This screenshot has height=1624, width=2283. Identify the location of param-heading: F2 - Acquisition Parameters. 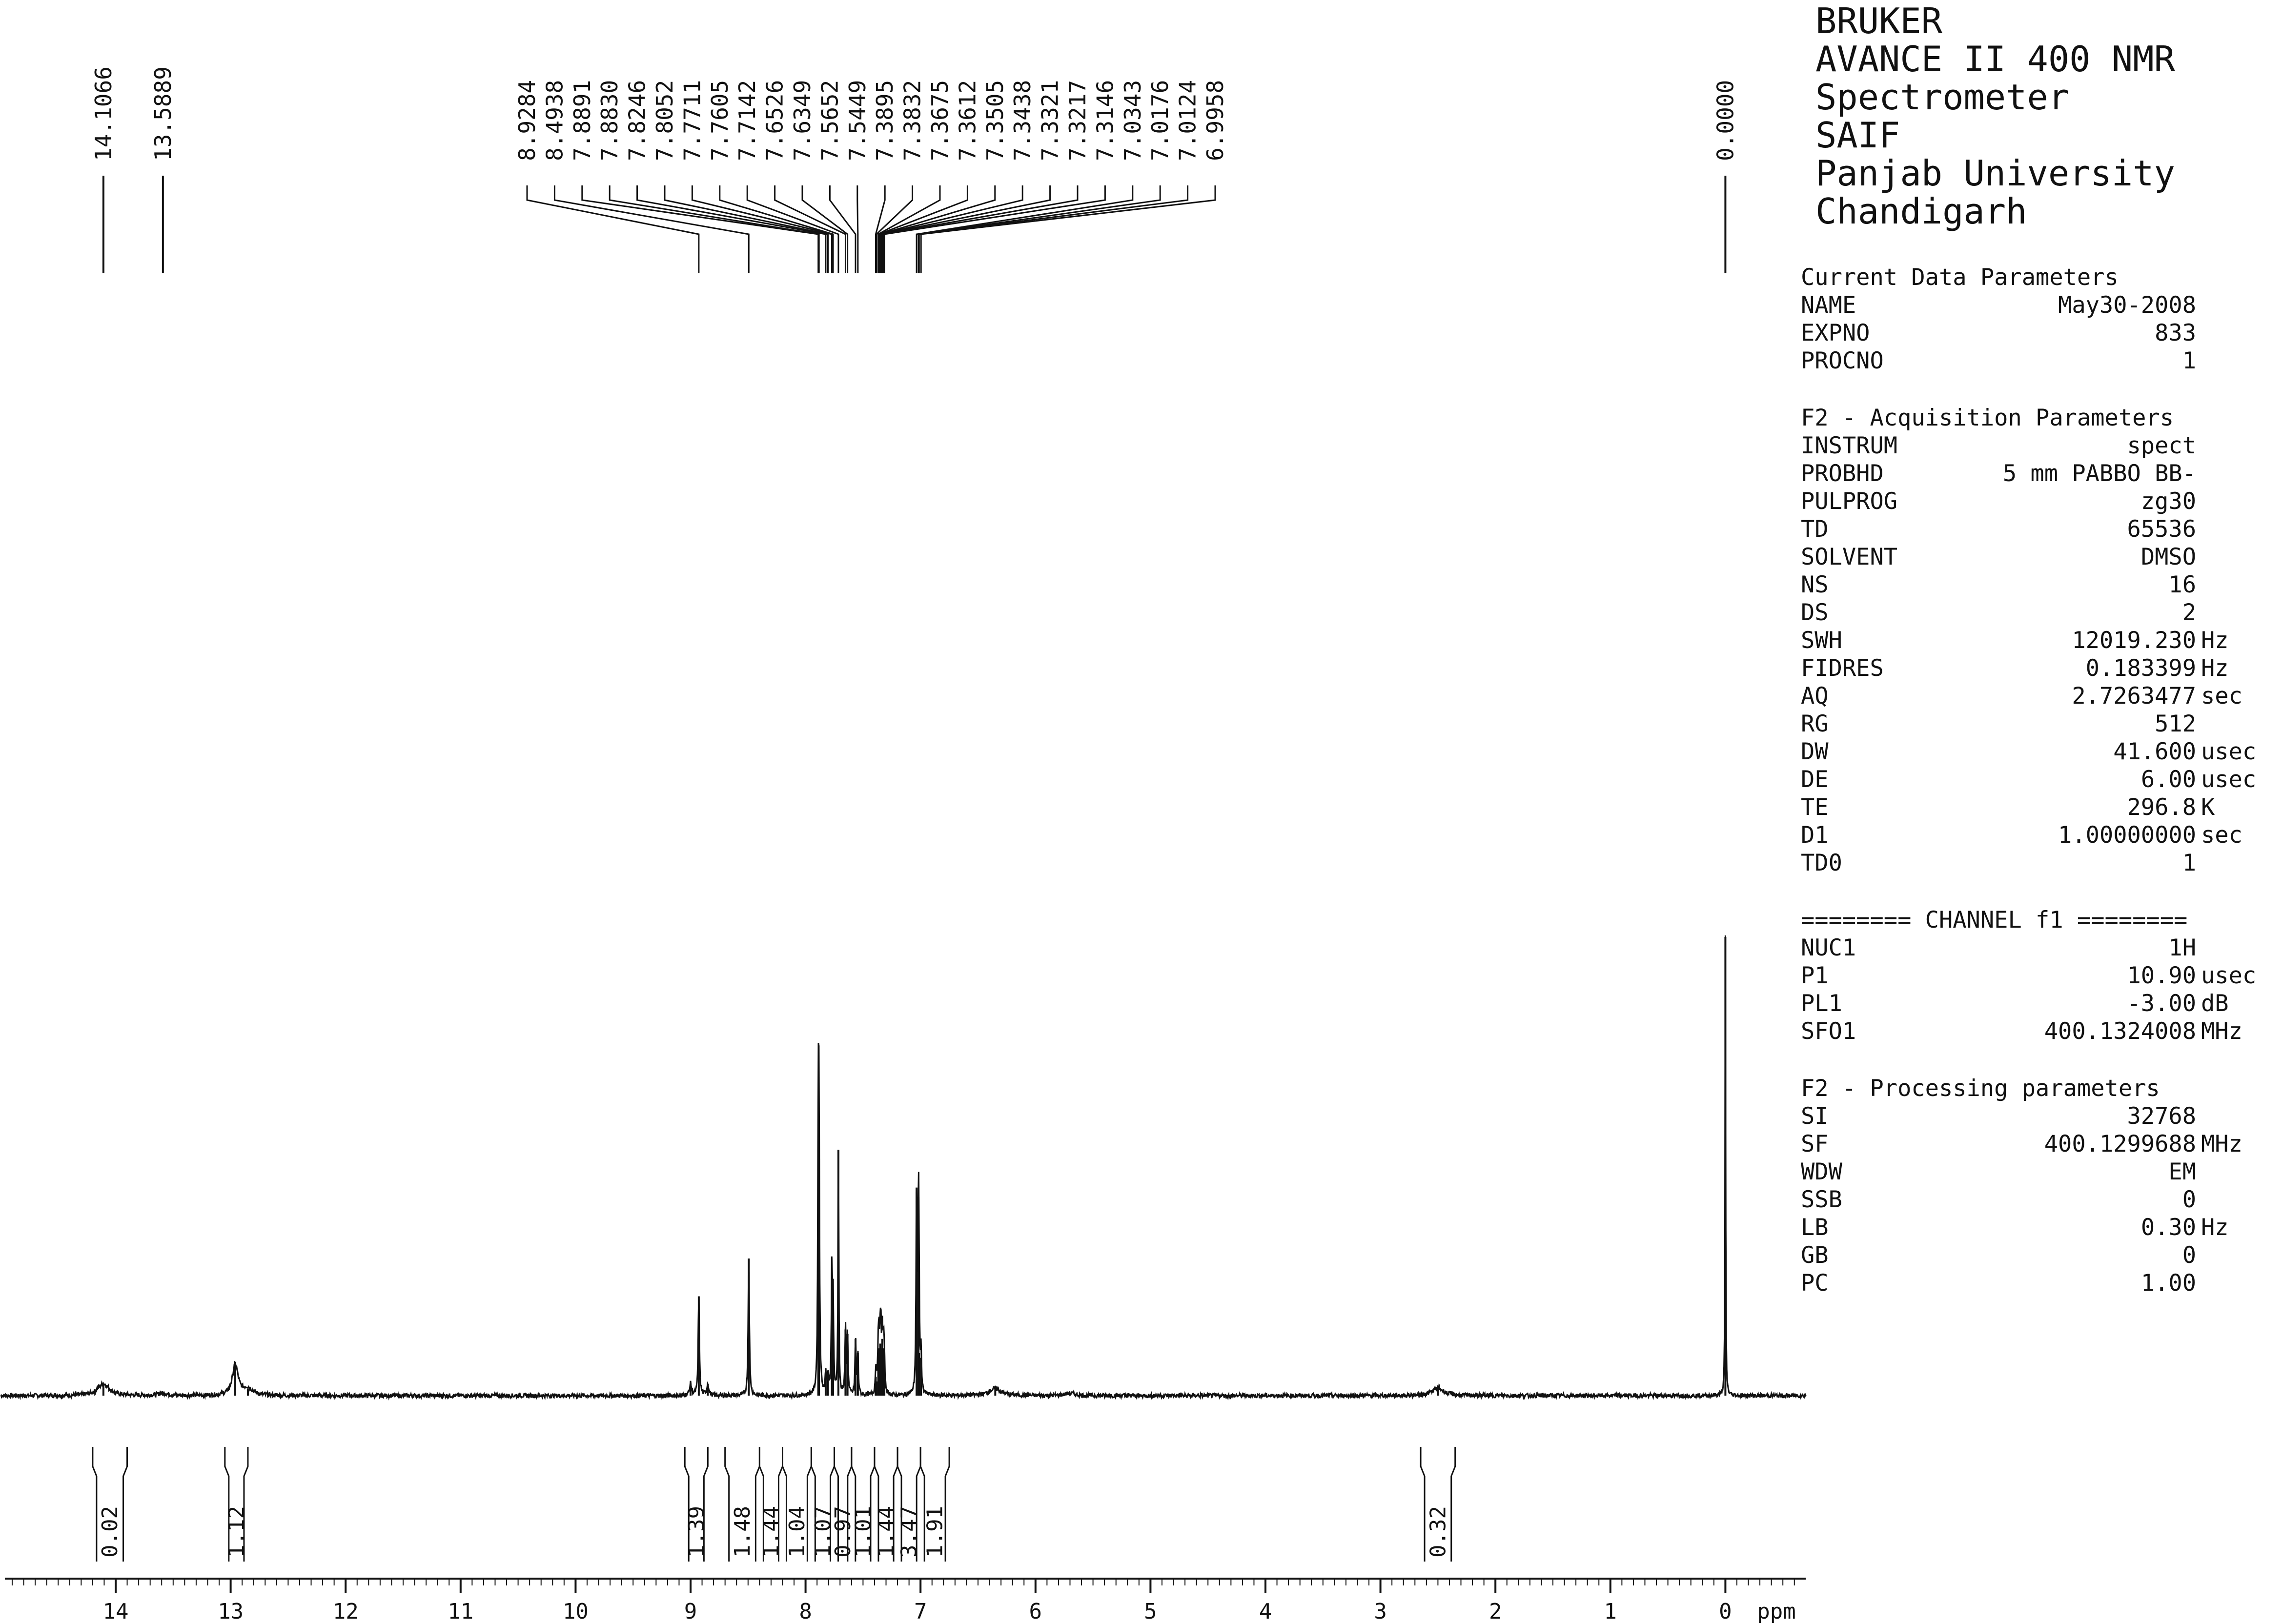
(1987, 418).